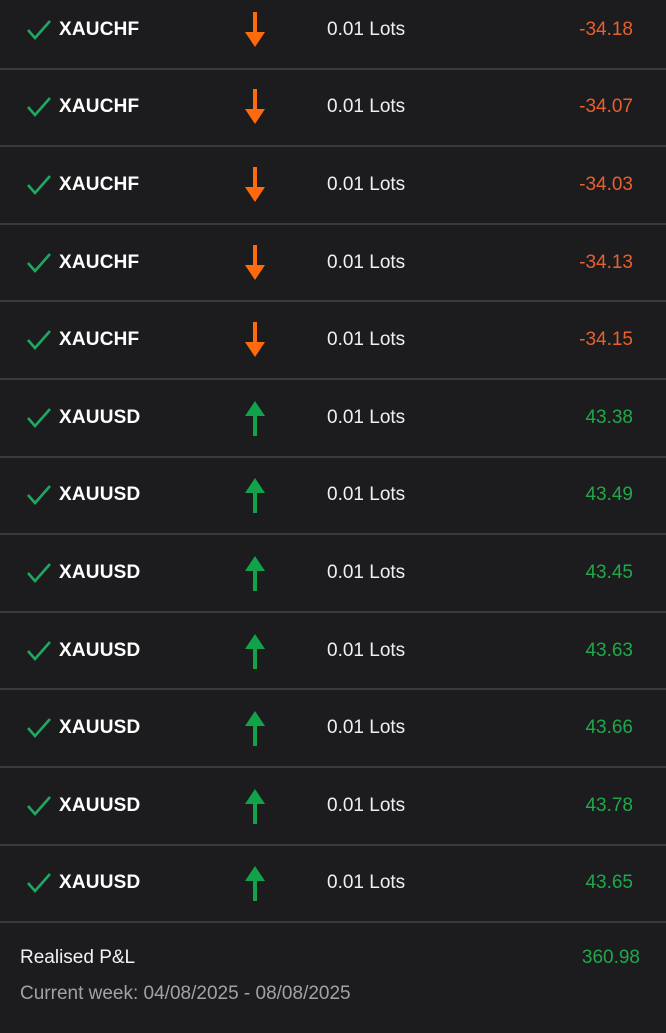  I want to click on trade-row: XAUUSD 0.01 Lots 43.78, so click(333, 807).